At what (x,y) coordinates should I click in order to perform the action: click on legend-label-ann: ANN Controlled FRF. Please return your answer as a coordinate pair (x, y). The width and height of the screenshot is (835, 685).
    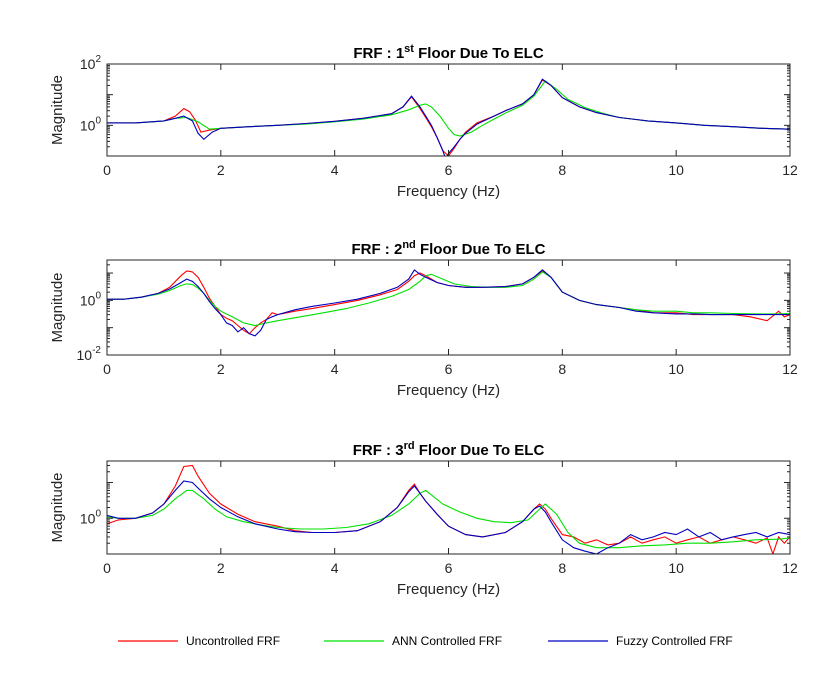
    Looking at the image, I should click on (447, 641).